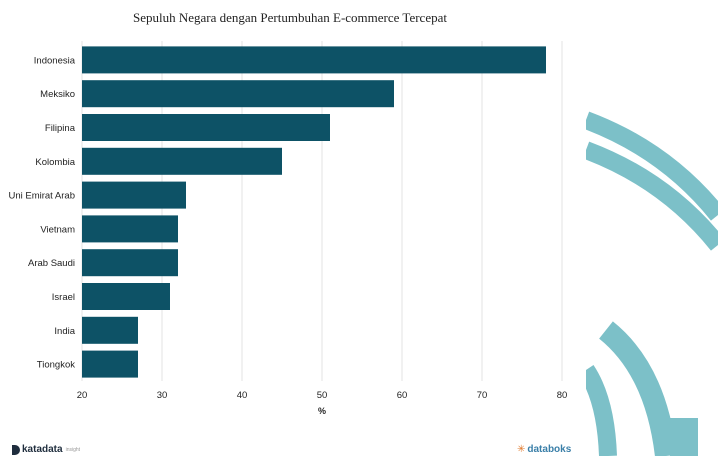  What do you see at coordinates (60, 128) in the screenshot?
I see `category-label: Filipina` at bounding box center [60, 128].